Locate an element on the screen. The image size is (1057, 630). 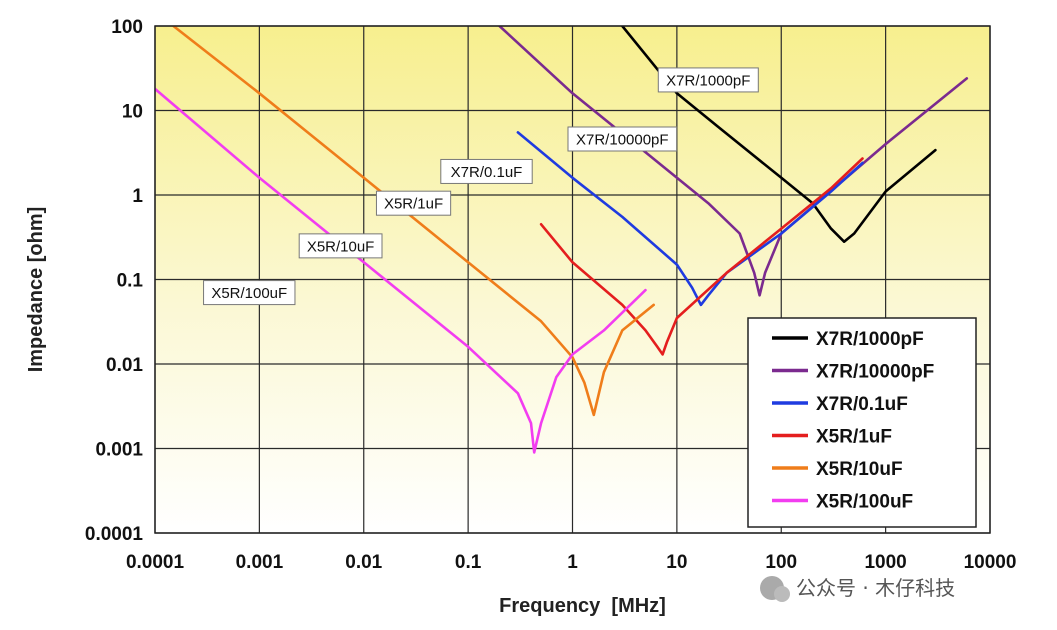
legend-label: X7R/1000pF is located at coordinates (870, 339).